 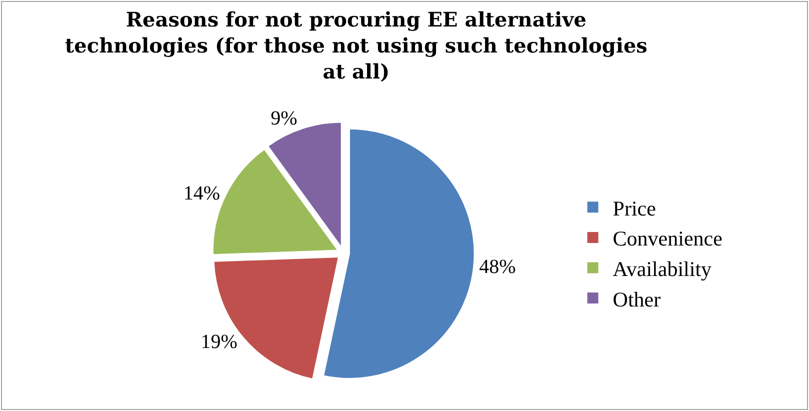 What do you see at coordinates (284, 118) in the screenshot?
I see `data-label: 9%` at bounding box center [284, 118].